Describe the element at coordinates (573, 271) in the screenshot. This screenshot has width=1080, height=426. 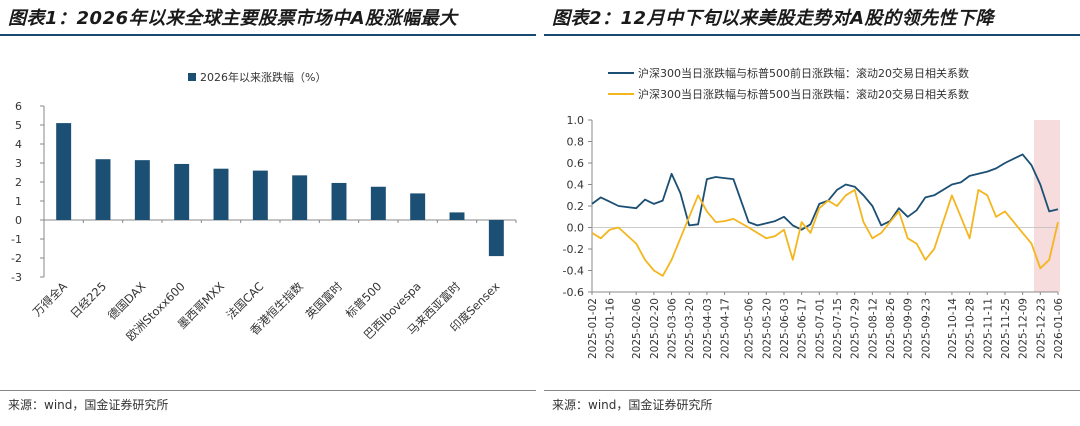
I see `y-tick-label: -0.4` at that location.